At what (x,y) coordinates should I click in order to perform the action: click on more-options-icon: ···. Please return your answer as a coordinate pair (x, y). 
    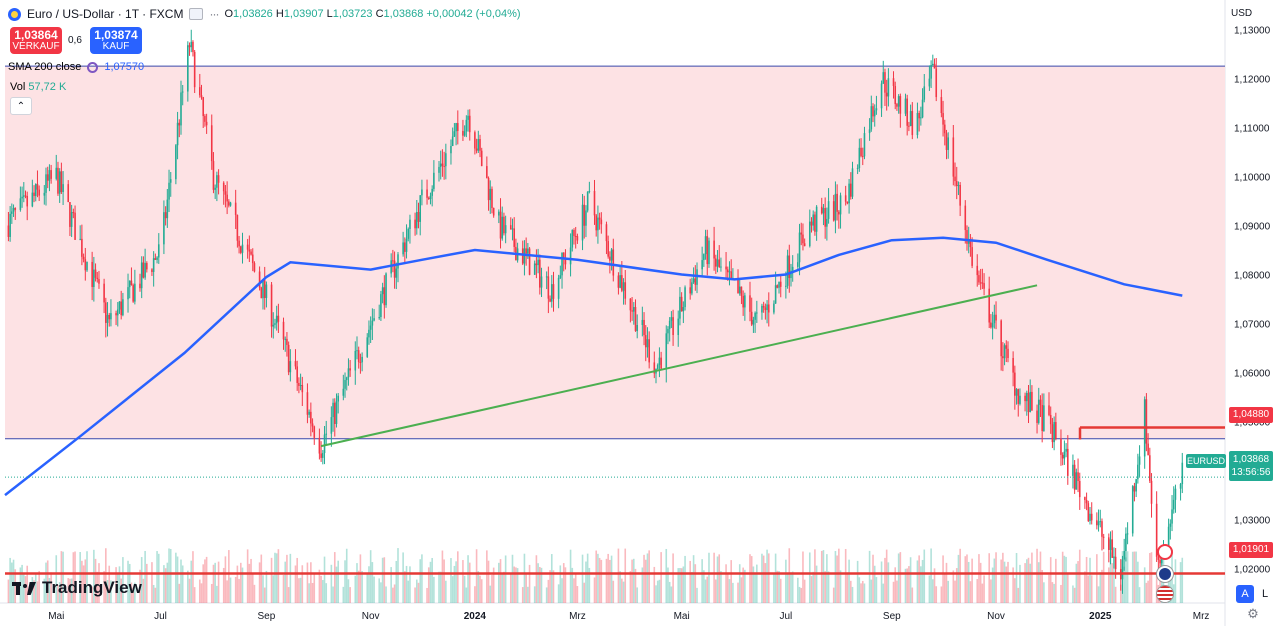
    Looking at the image, I should click on (214, 14).